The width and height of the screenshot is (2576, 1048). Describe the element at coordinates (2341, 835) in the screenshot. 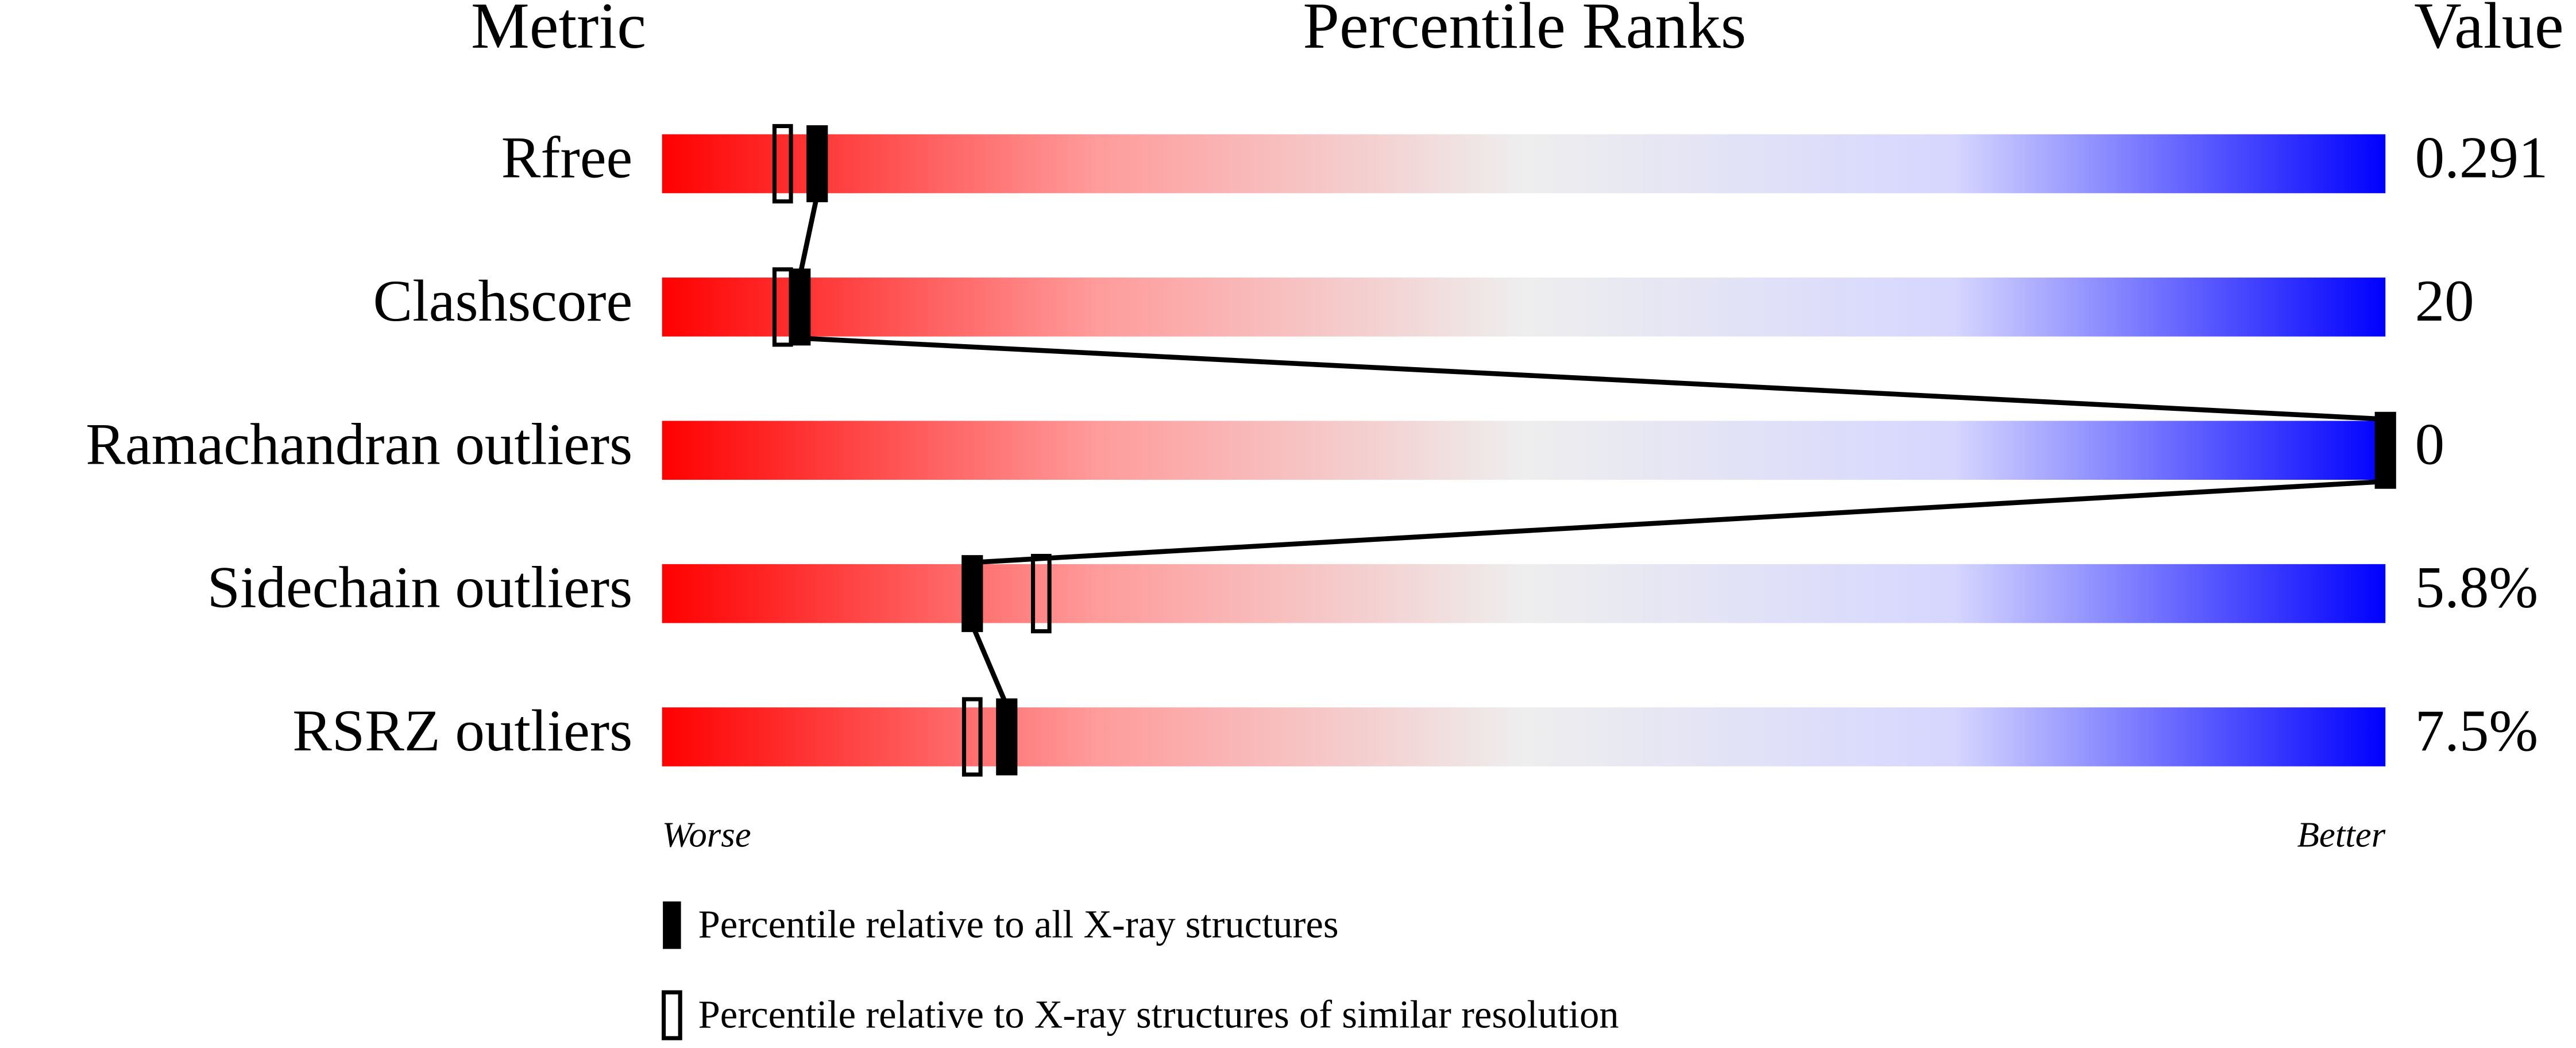

I see `better-label: Better` at that location.